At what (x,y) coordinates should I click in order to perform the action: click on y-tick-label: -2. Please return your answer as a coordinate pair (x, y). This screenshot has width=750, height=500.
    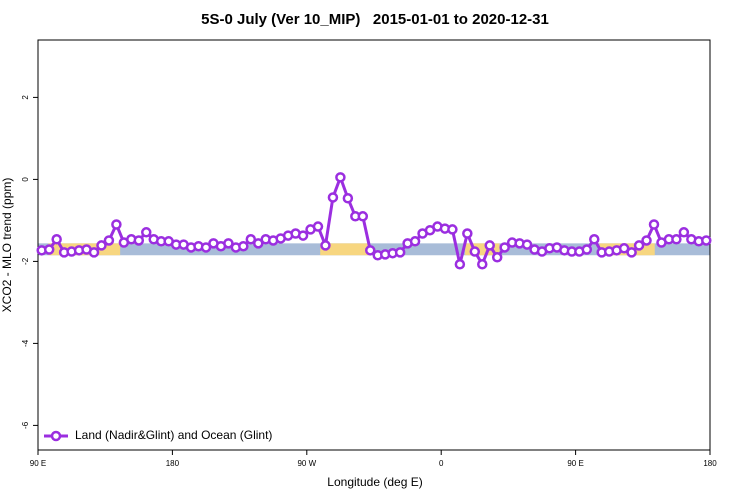
    Looking at the image, I should click on (25, 261).